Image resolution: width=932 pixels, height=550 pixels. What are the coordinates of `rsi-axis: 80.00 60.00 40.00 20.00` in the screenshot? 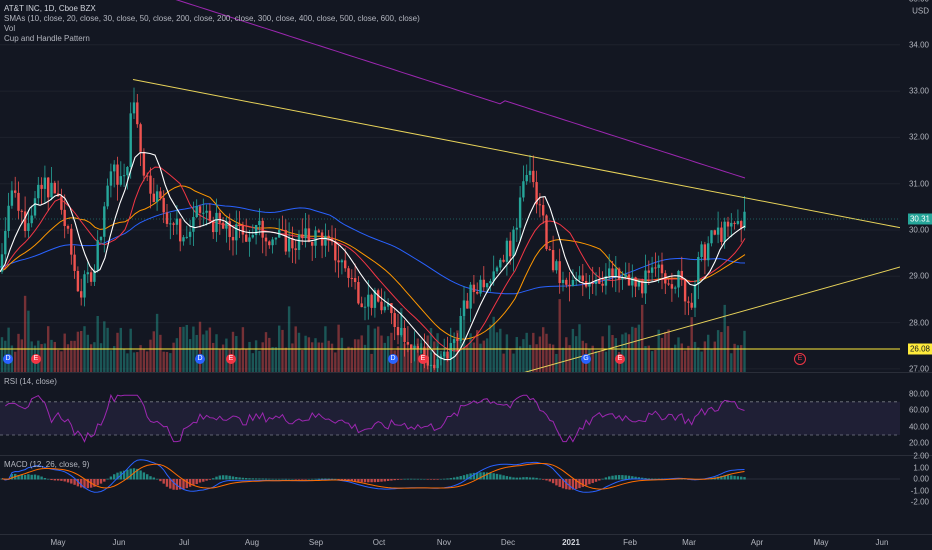 It's located at (916, 414).